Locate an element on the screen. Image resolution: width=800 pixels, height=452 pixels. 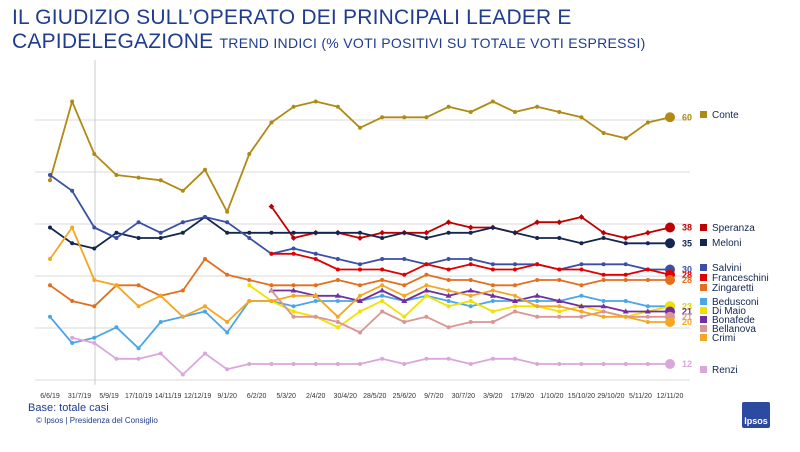
end-value-label: 12 is located at coordinates (687, 364).